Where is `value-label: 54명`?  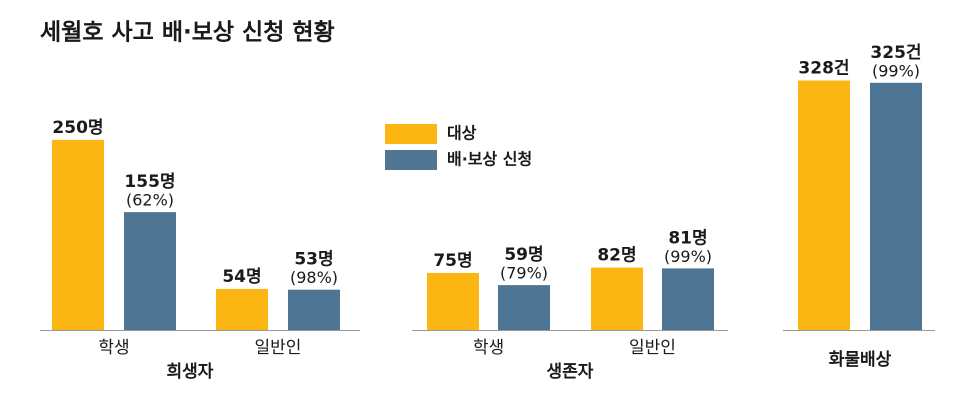
value-label: 54명 is located at coordinates (241, 277).